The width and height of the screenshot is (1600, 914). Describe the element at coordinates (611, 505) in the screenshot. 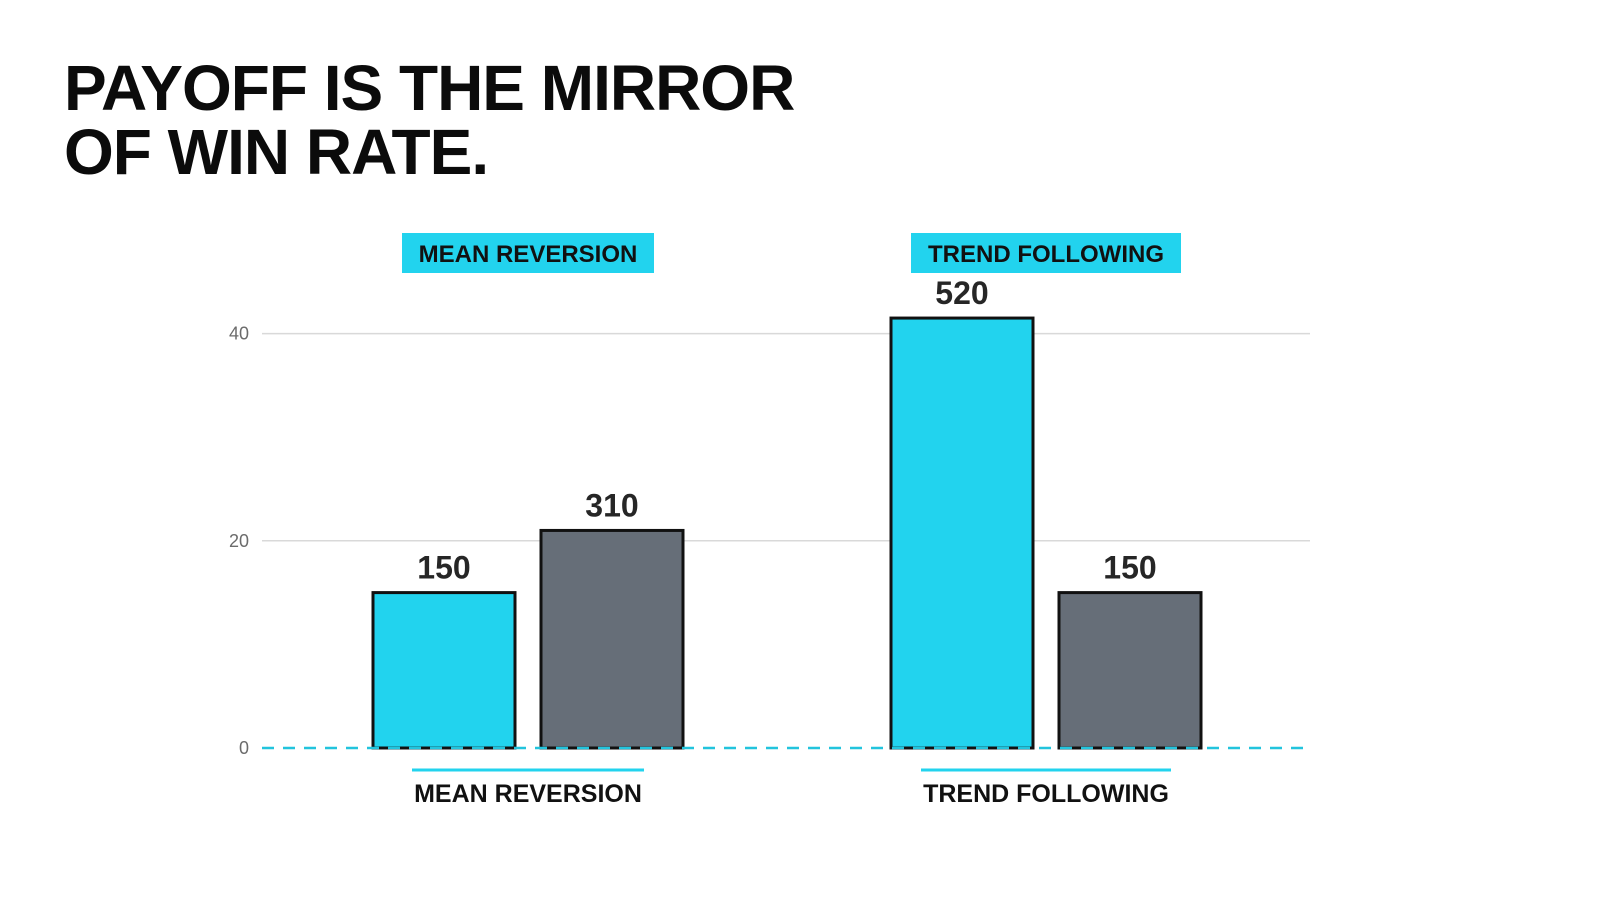

I see `bar-value-label: 310` at that location.